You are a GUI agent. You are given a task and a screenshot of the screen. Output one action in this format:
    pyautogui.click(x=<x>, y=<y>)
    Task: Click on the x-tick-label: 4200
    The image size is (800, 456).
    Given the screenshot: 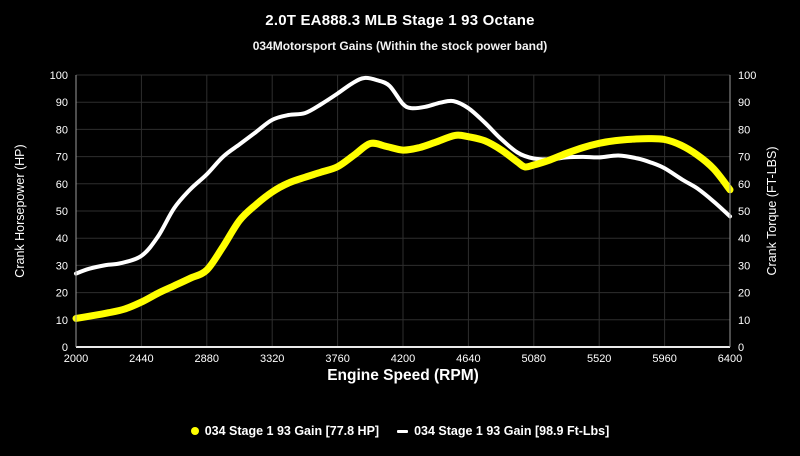 What is the action you would take?
    pyautogui.click(x=403, y=359)
    